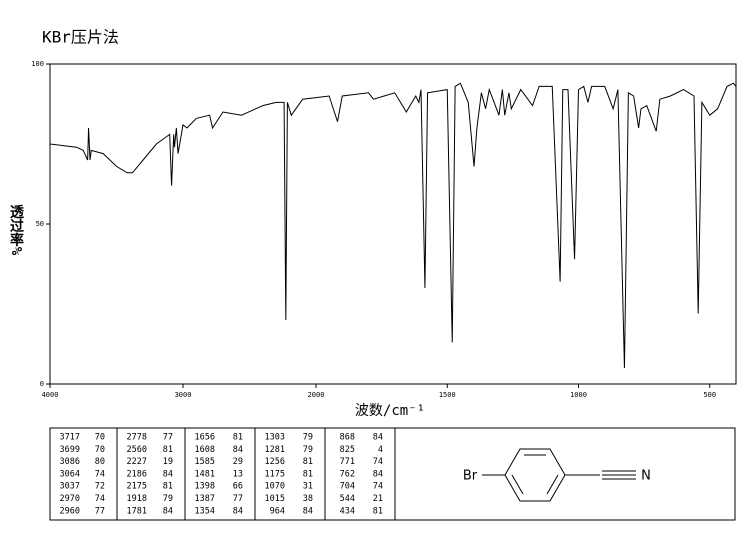 Image resolution: width=748 pixels, height=539 pixels. I want to click on peak-wavenumber: 544, so click(347, 499).